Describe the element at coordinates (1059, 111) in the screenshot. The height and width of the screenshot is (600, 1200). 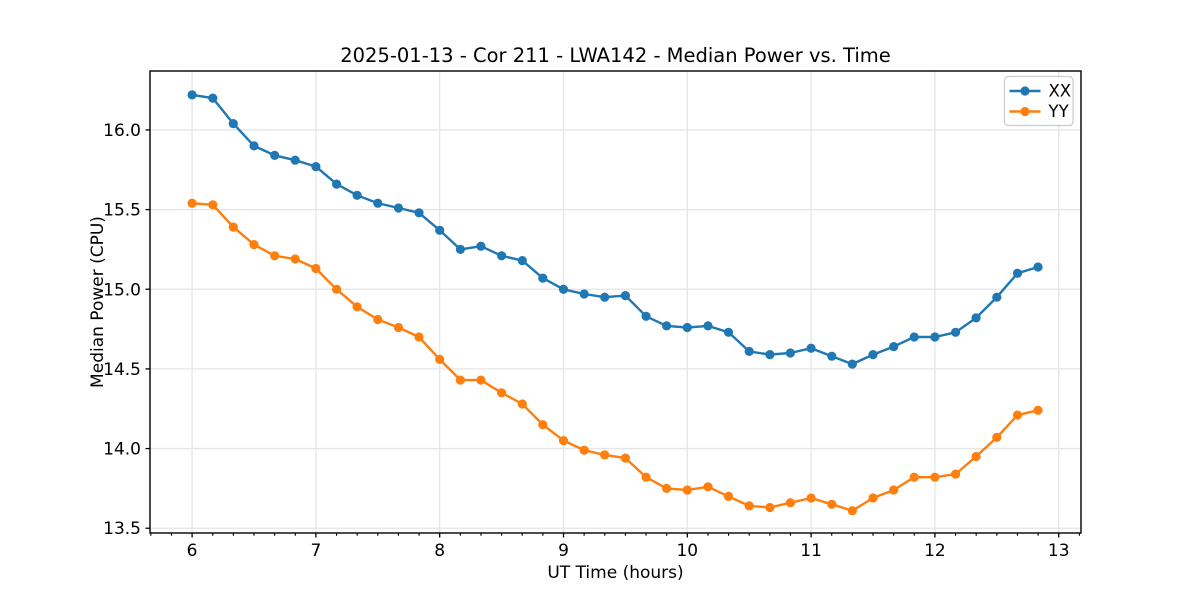
I see `legend-label-yy: YY` at that location.